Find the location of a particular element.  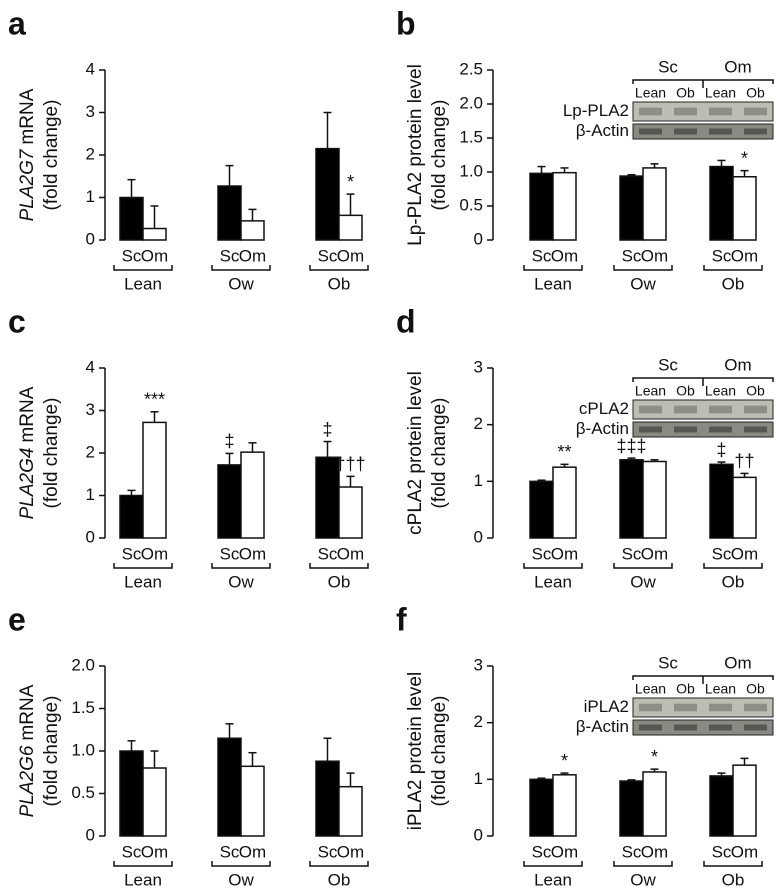

significance-mark: ** is located at coordinates (564, 452).